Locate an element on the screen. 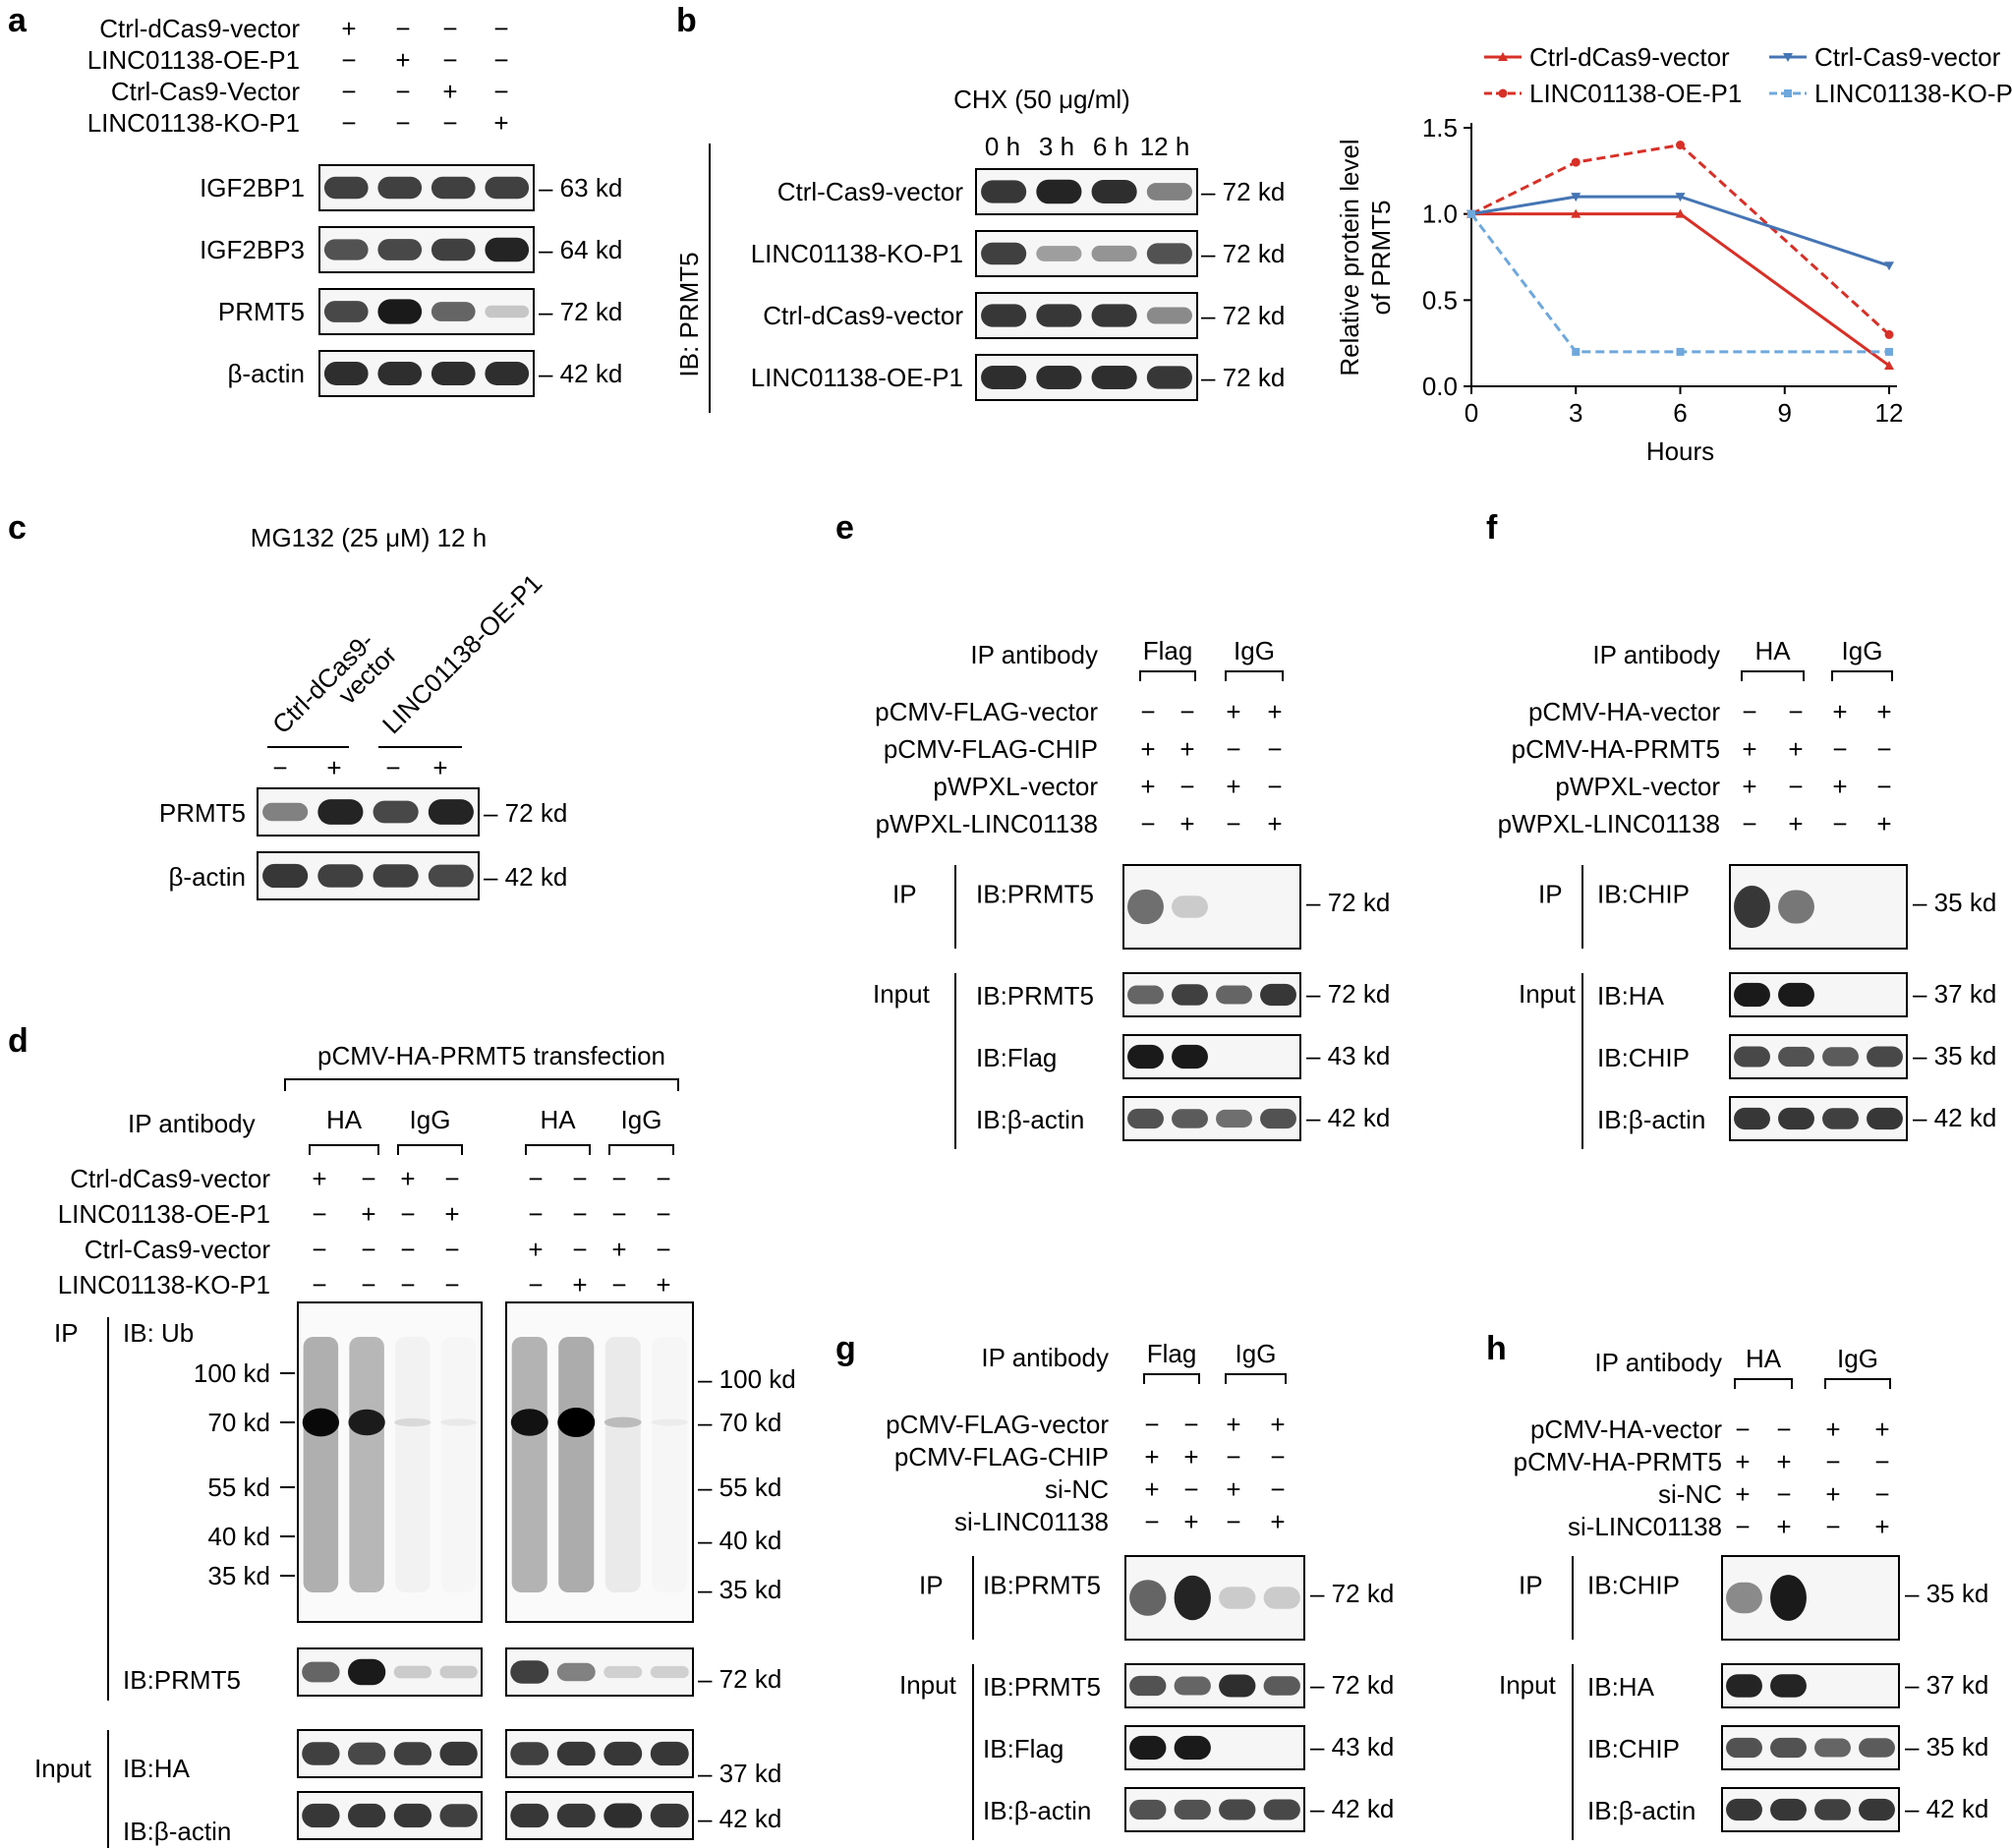 The height and width of the screenshot is (1848, 2012). chart-legend-label-1: LINC01138-OE-P1 is located at coordinates (1635, 93).